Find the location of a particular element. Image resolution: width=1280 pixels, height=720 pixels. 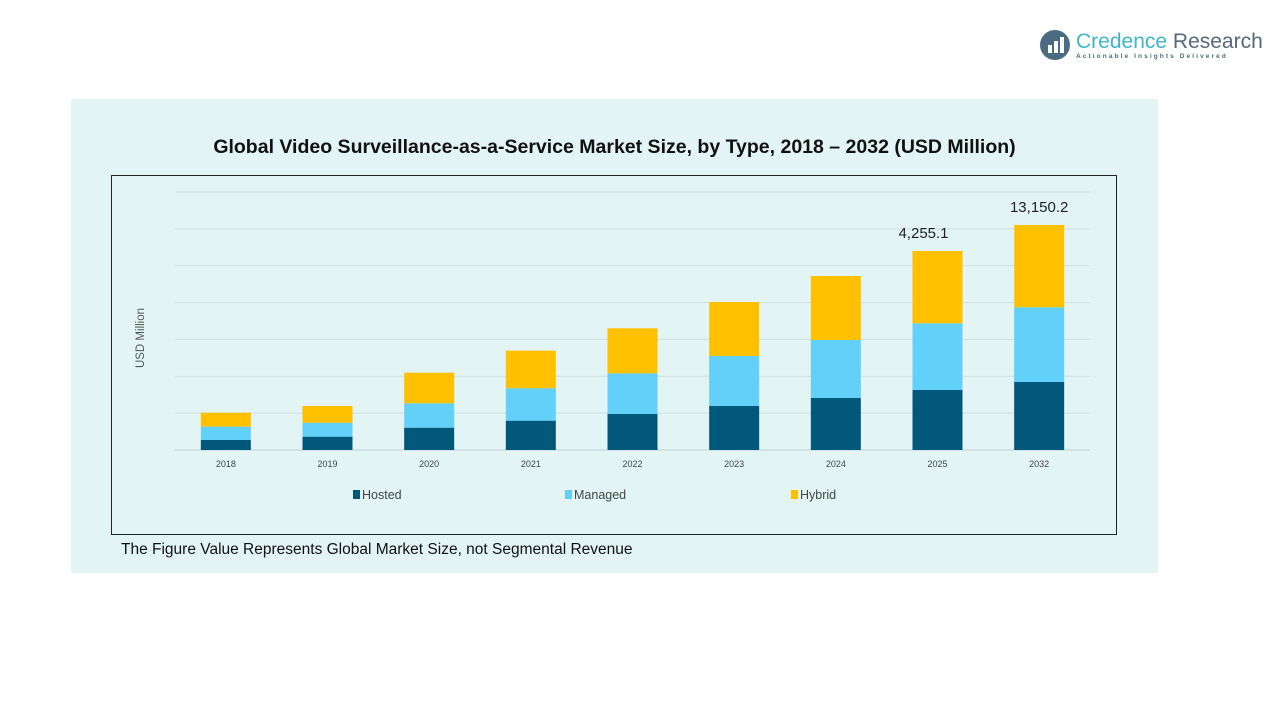

y-axis-label: USD Million is located at coordinates (141, 338).